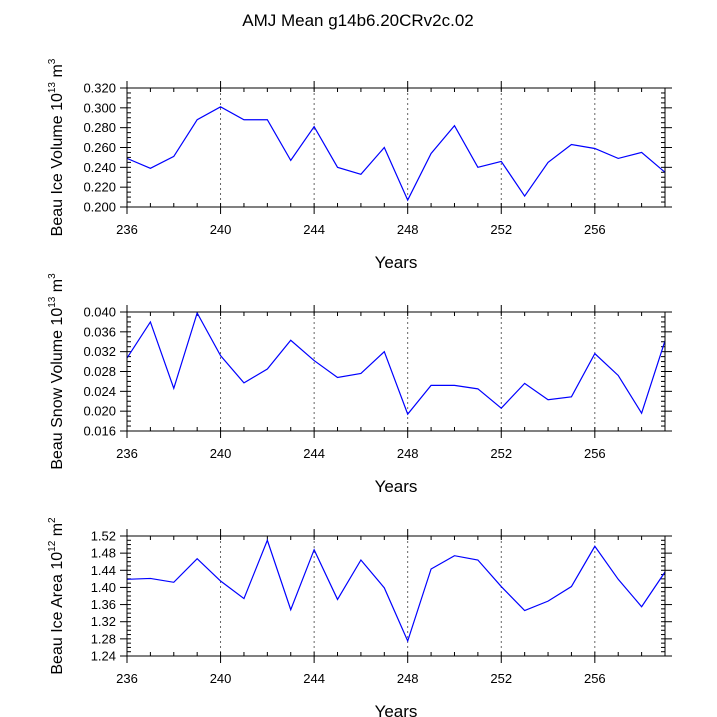 The height and width of the screenshot is (717, 717). Describe the element at coordinates (99, 127) in the screenshot. I see `y-tick-label: 0.280` at that location.